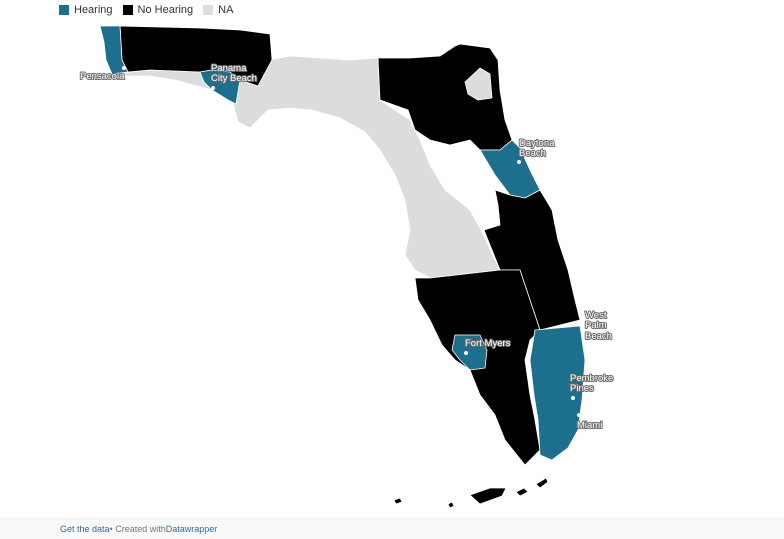 The image size is (784, 539). What do you see at coordinates (127, 10) in the screenshot?
I see `legend-swatch-no-hearing` at bounding box center [127, 10].